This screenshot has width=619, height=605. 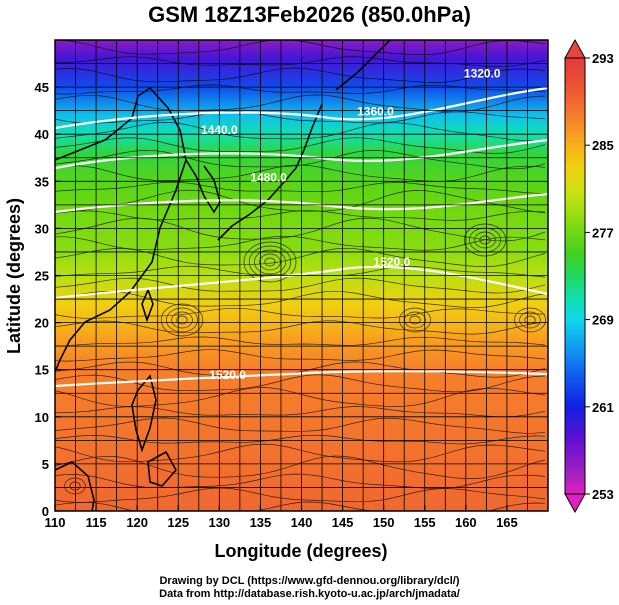 I want to click on x-tick-label: 115, so click(x=96, y=522).